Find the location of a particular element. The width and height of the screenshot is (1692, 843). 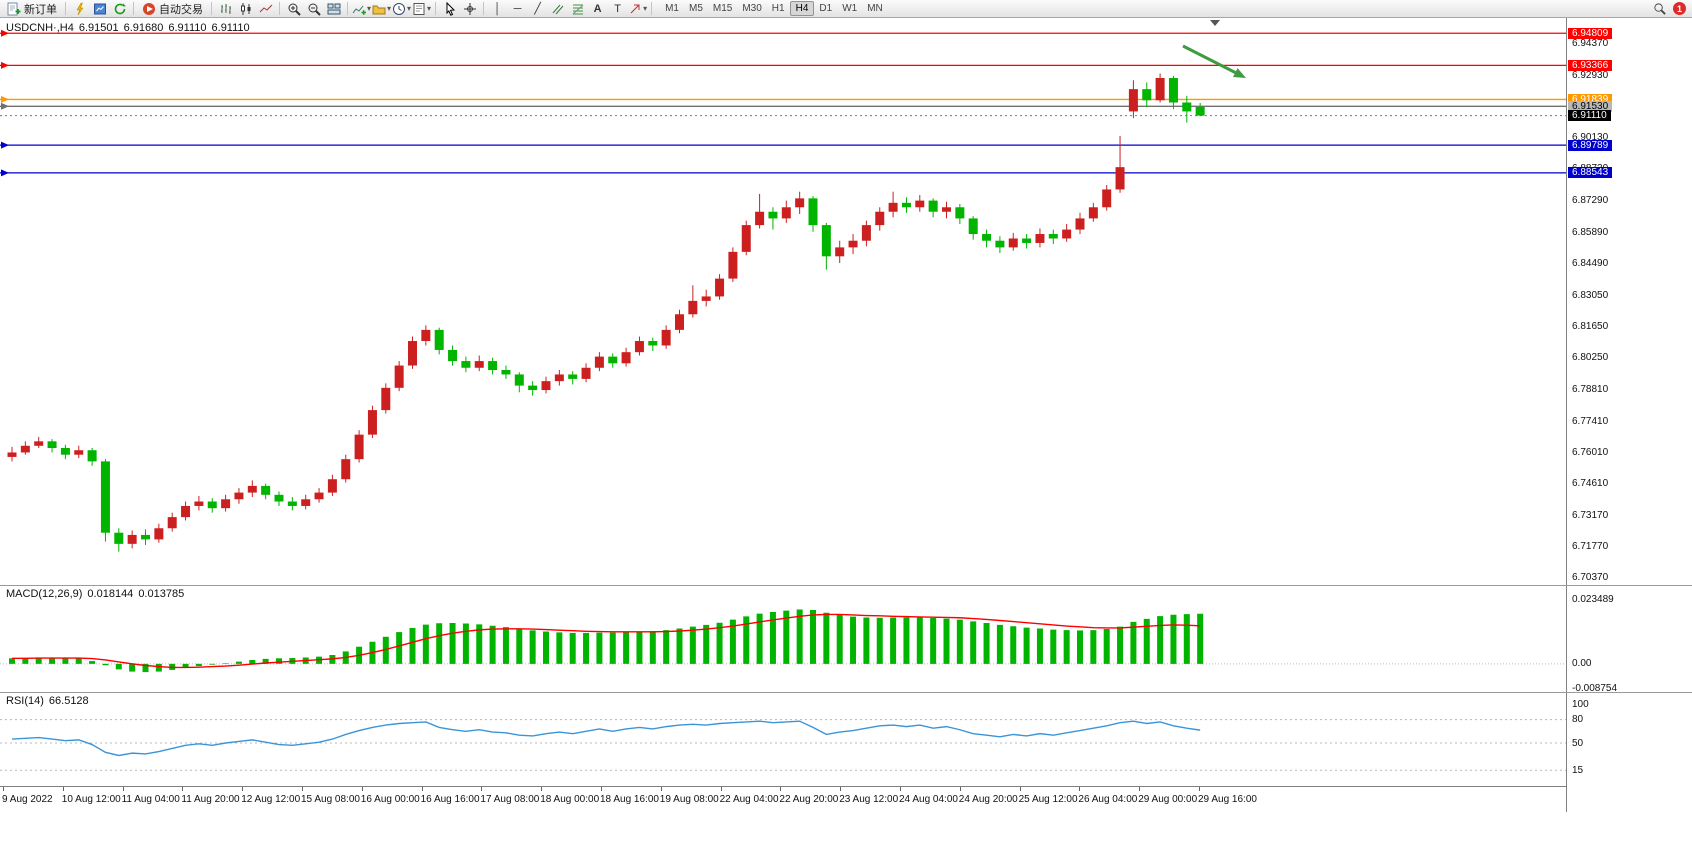

auto-trading-button: 自动交易 is located at coordinates (172, 9).